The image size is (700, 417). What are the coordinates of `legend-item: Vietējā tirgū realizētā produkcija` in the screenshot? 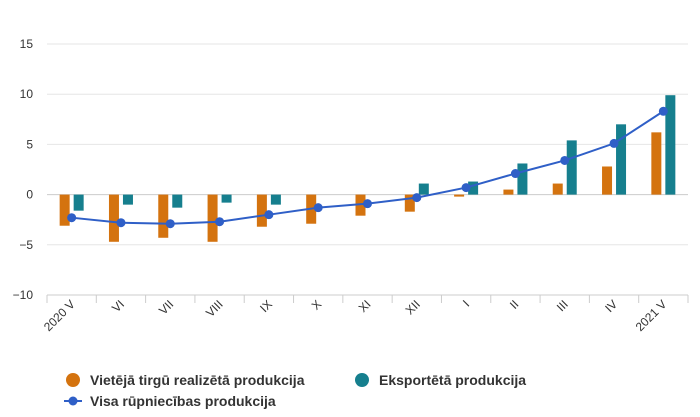 It's located at (185, 380).